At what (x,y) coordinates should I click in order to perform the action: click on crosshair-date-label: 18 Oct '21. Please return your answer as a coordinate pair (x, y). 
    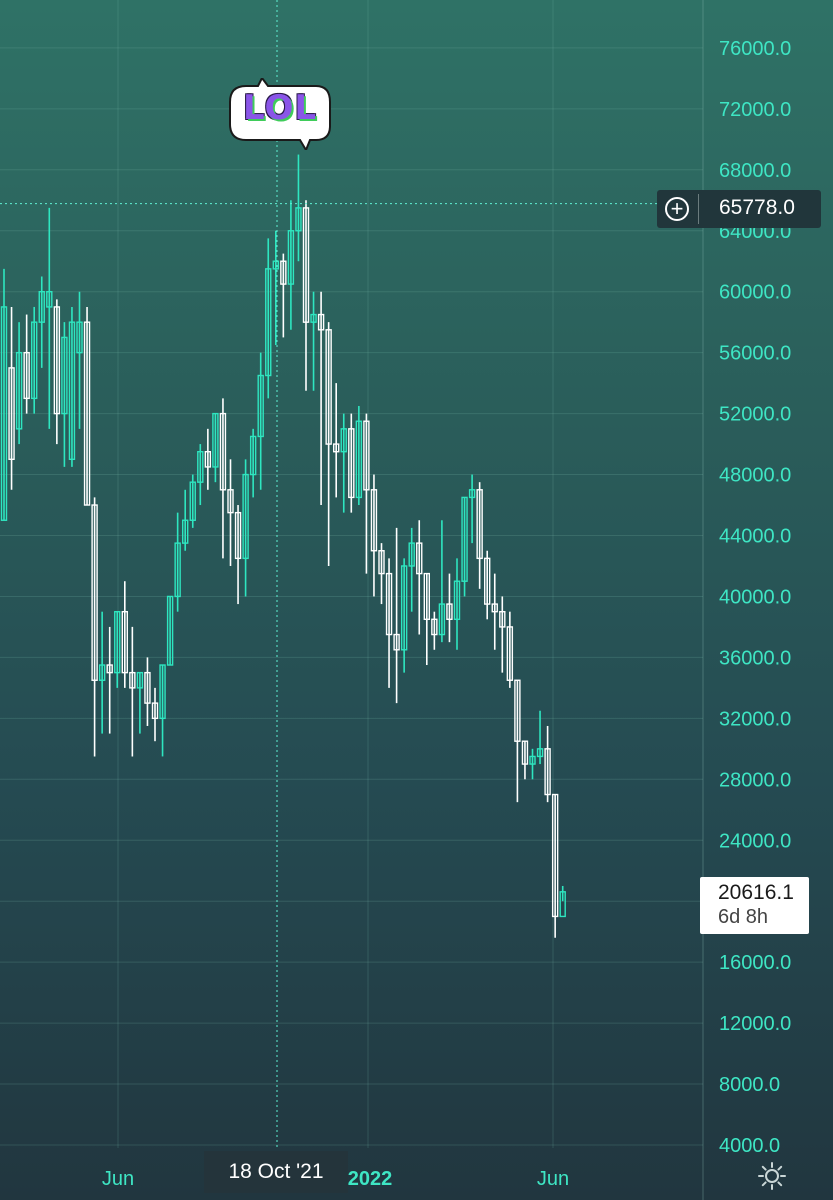
    Looking at the image, I should click on (276, 1172).